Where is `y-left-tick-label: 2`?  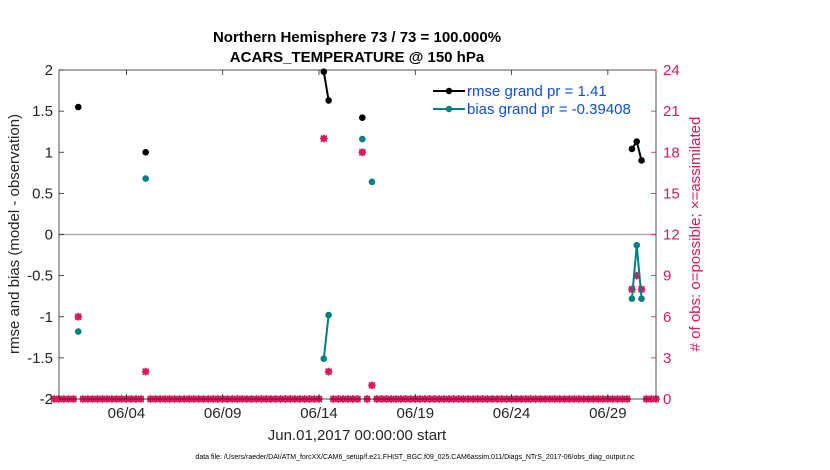 y-left-tick-label: 2 is located at coordinates (49, 70).